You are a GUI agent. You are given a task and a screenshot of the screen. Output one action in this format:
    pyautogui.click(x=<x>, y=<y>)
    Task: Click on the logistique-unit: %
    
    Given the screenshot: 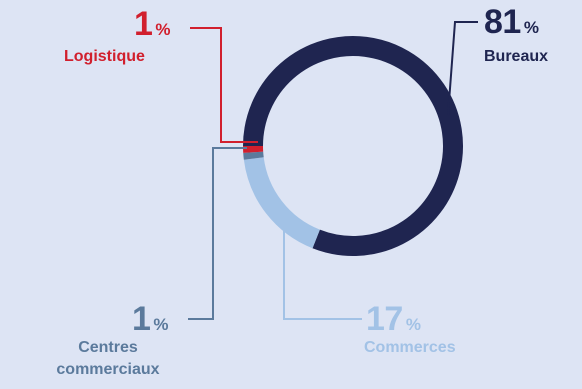 What is the action you would take?
    pyautogui.click(x=163, y=29)
    